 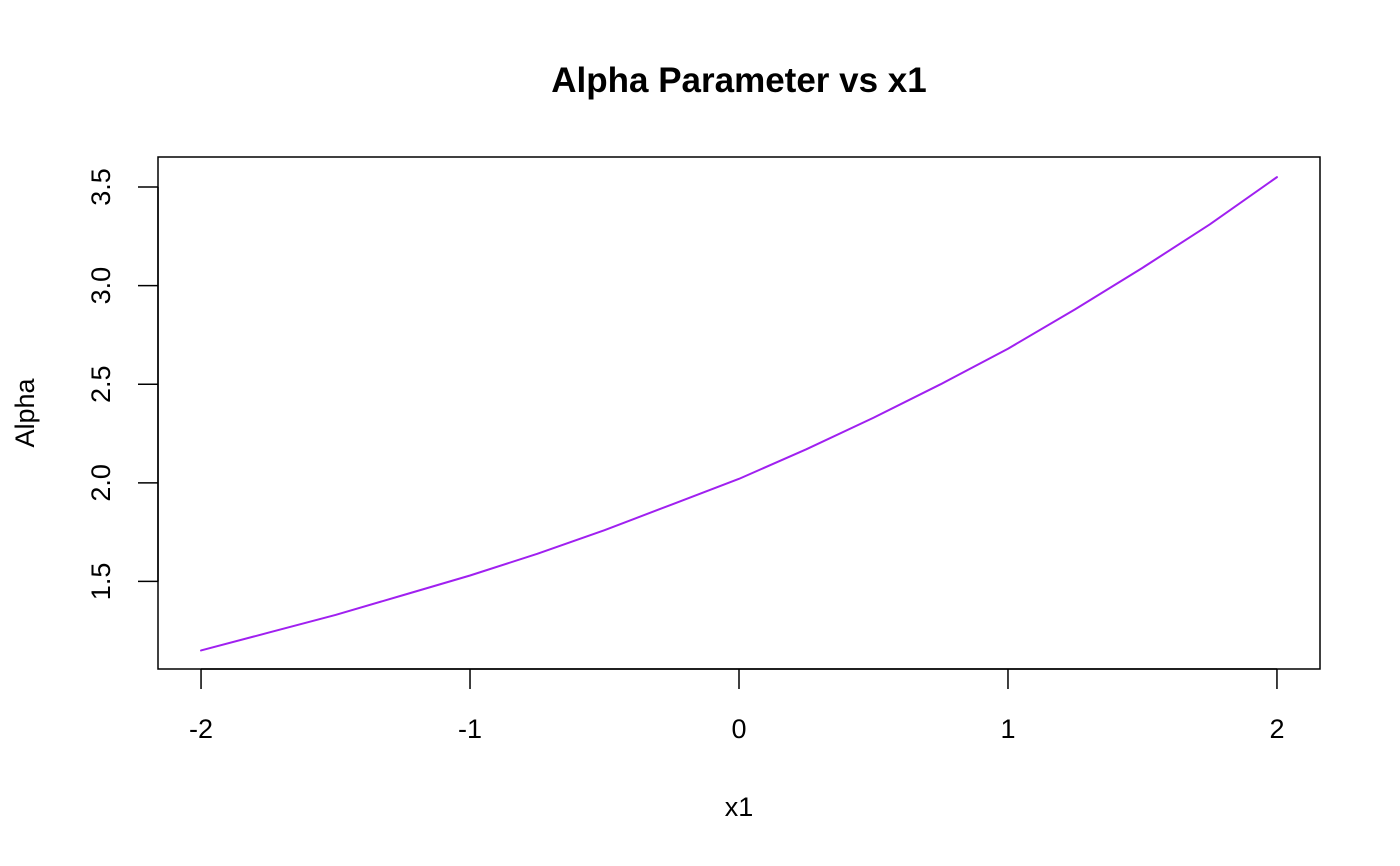 What do you see at coordinates (101, 187) in the screenshot?
I see `y-tick-label: 3.5` at bounding box center [101, 187].